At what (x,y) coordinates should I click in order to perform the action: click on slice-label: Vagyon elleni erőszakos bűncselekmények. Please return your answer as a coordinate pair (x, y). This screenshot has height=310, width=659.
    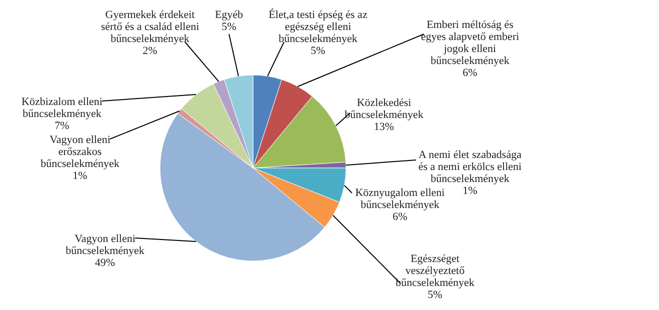
    Looking at the image, I should click on (80, 152).